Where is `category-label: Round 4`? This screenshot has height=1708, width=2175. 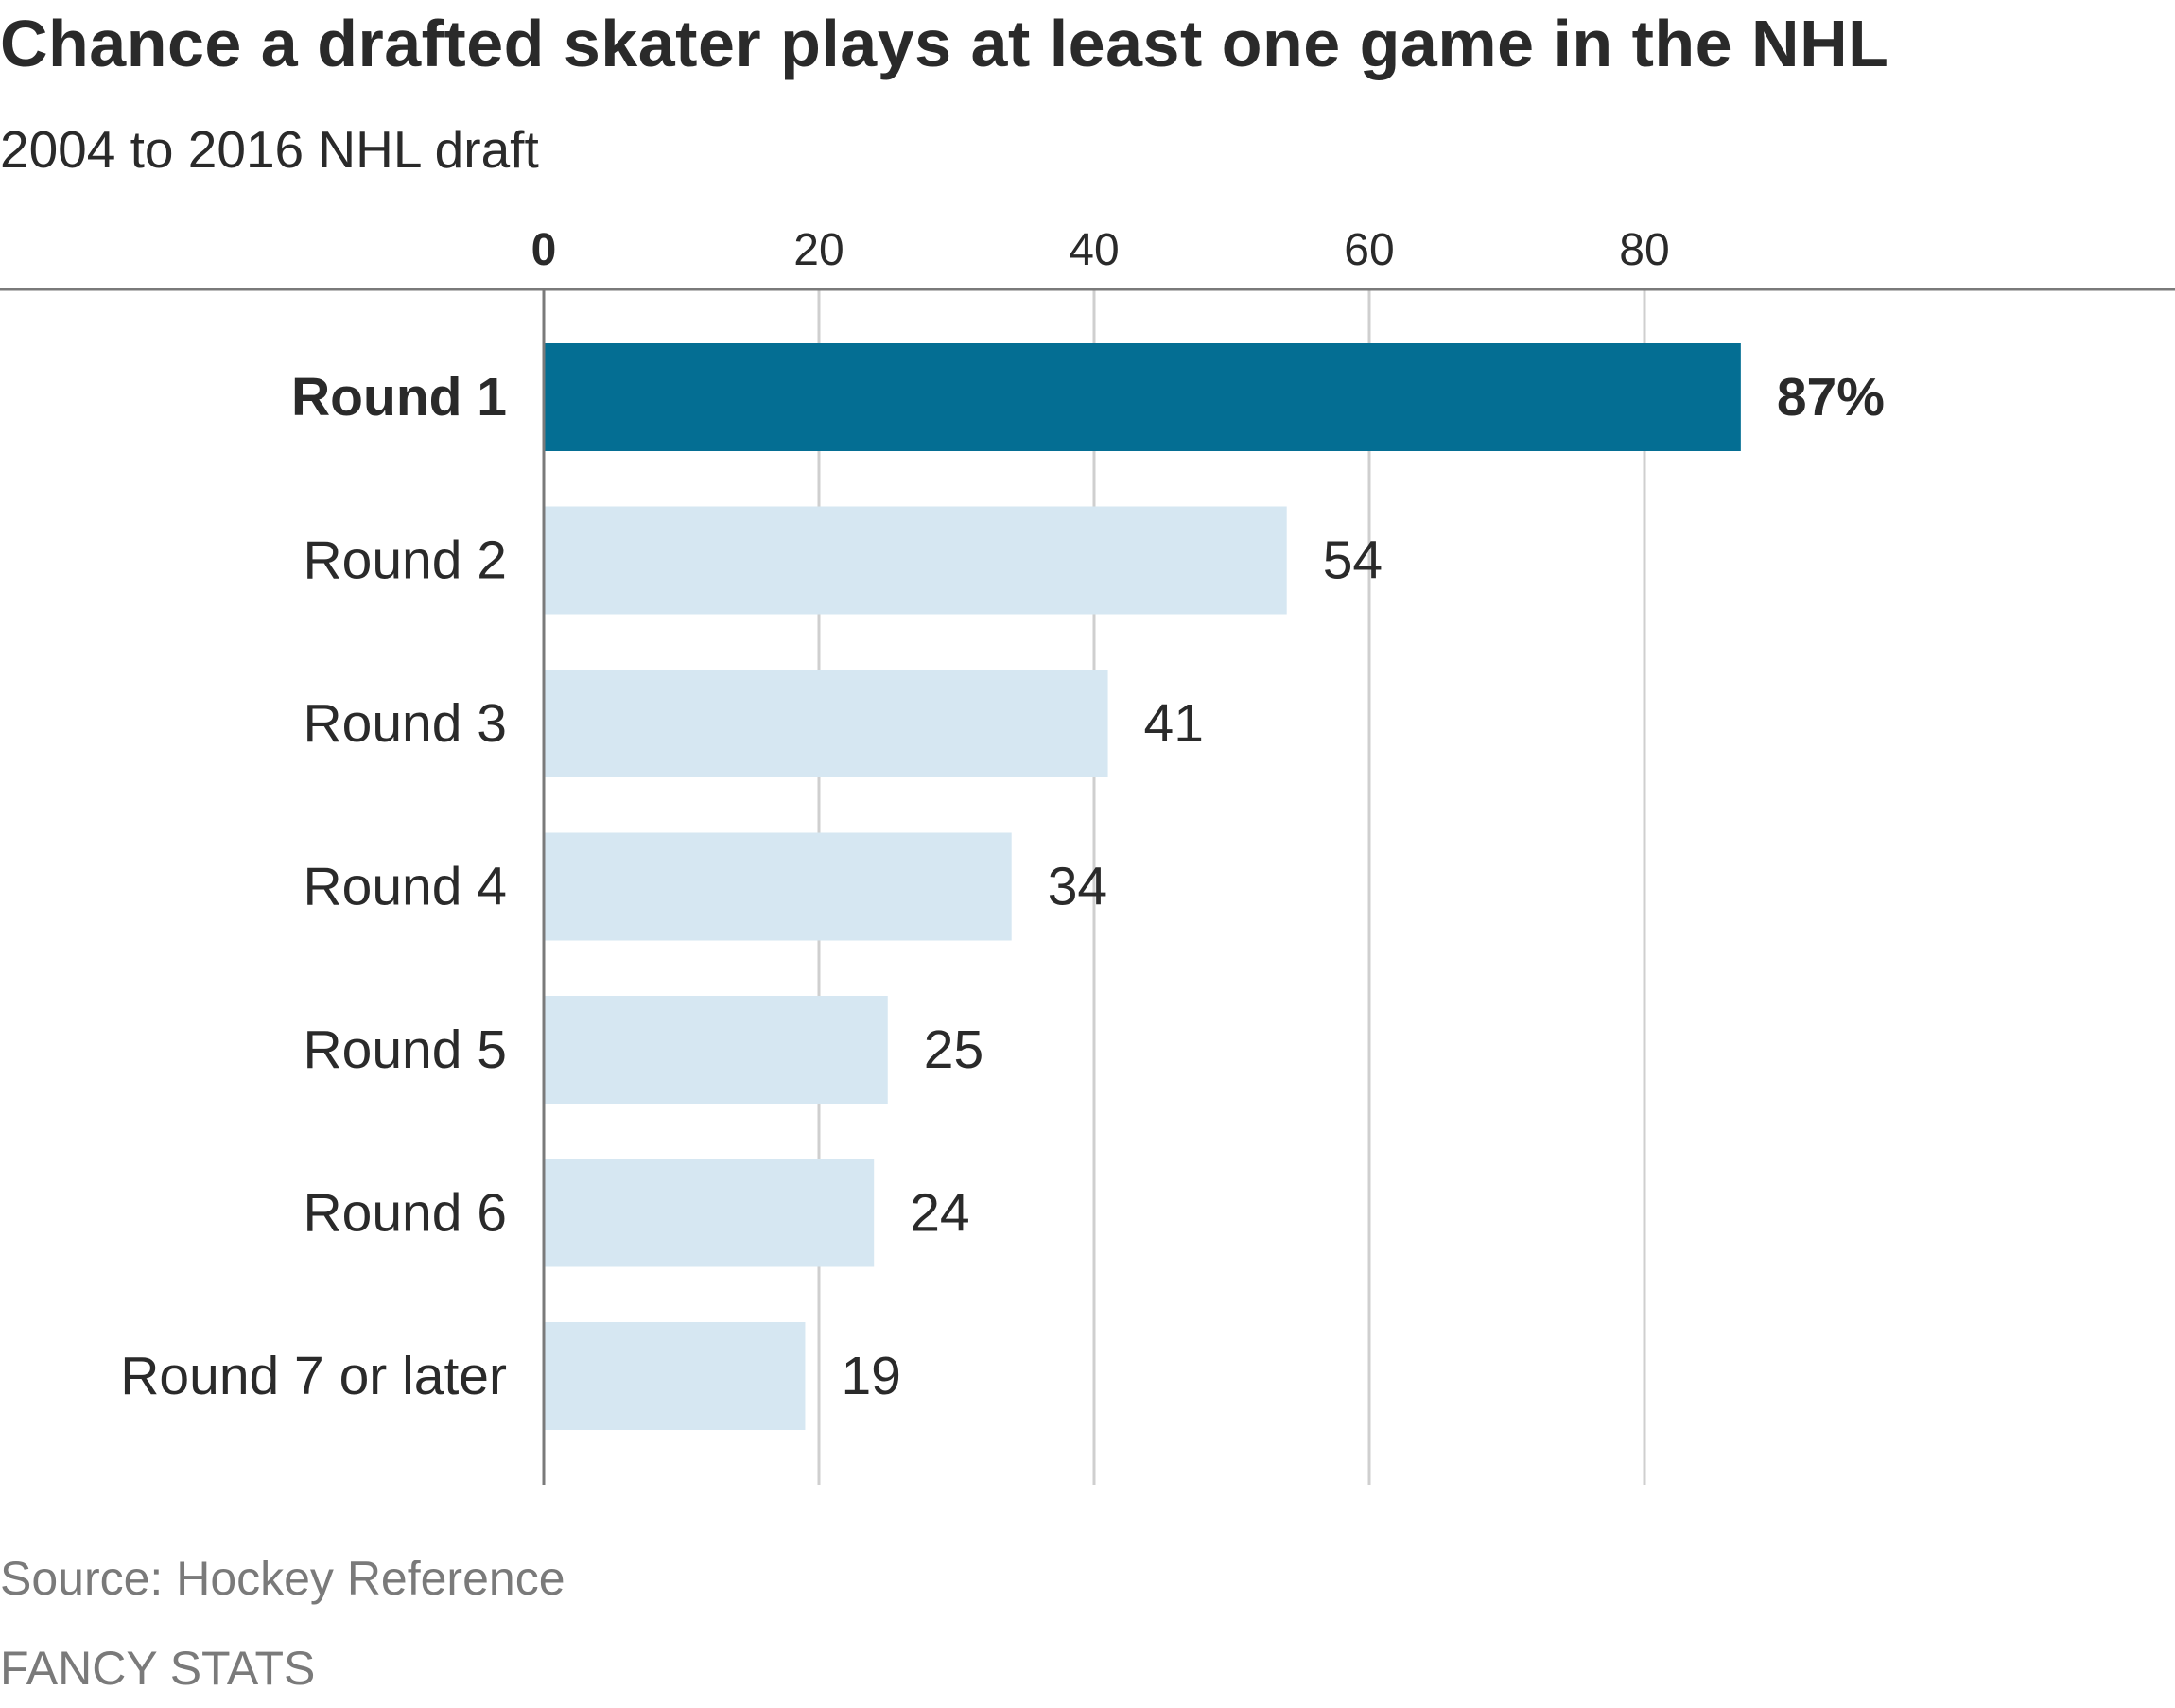 category-label: Round 4 is located at coordinates (405, 887).